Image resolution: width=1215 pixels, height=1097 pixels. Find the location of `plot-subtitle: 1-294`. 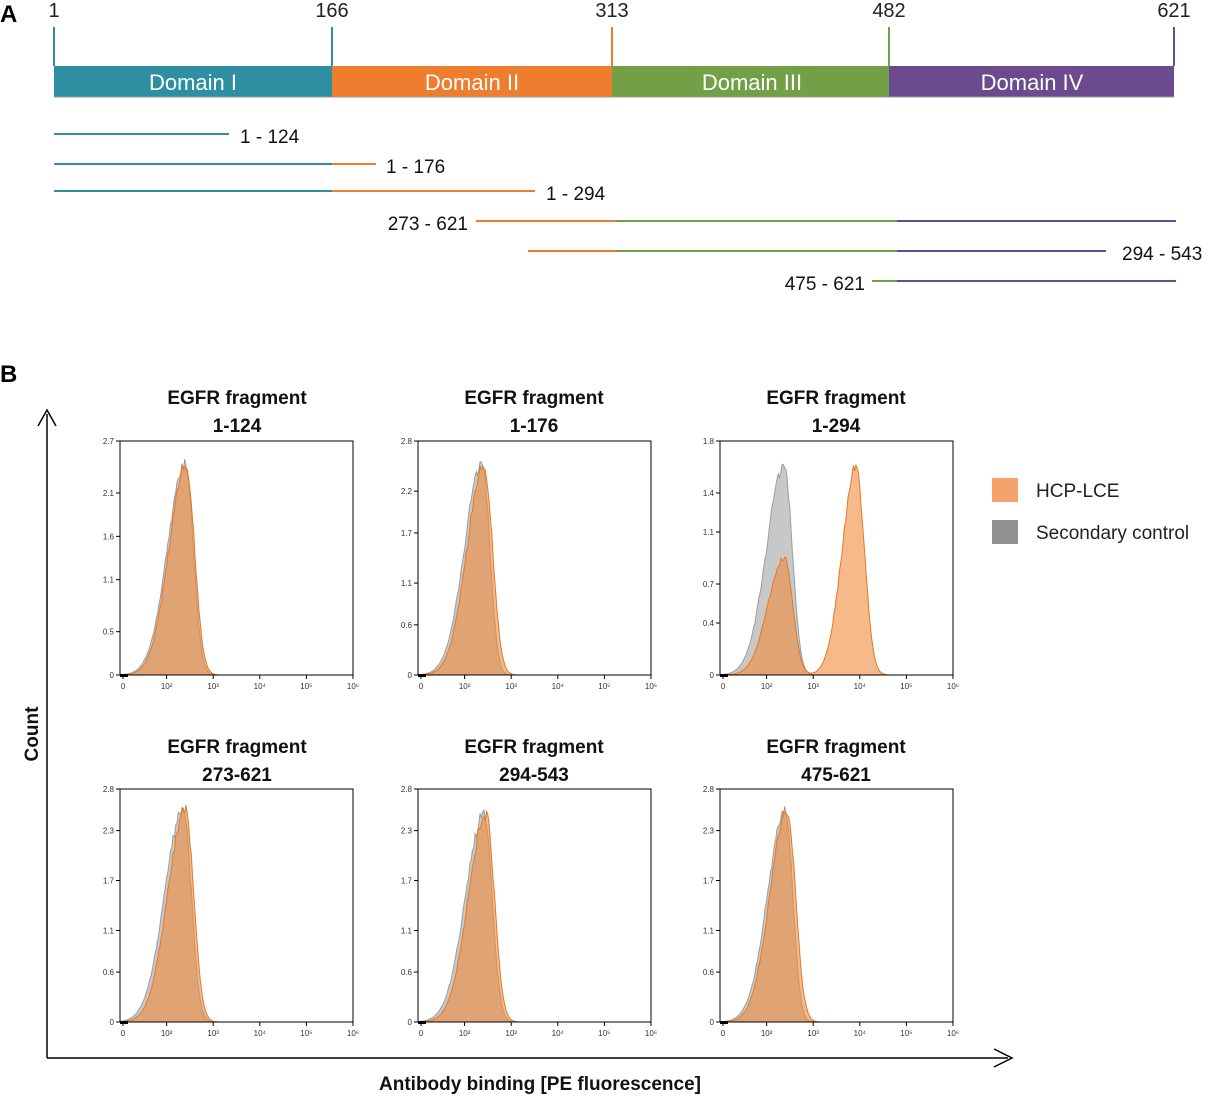

plot-subtitle: 1-294 is located at coordinates (836, 426).